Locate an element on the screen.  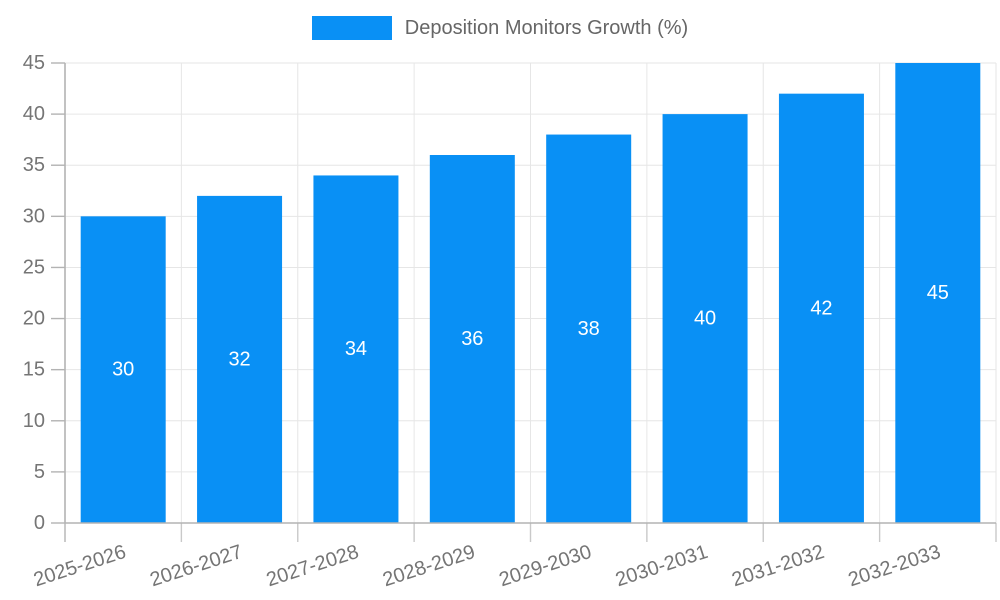
x-tick-label: 2025-2026 is located at coordinates (80, 566).